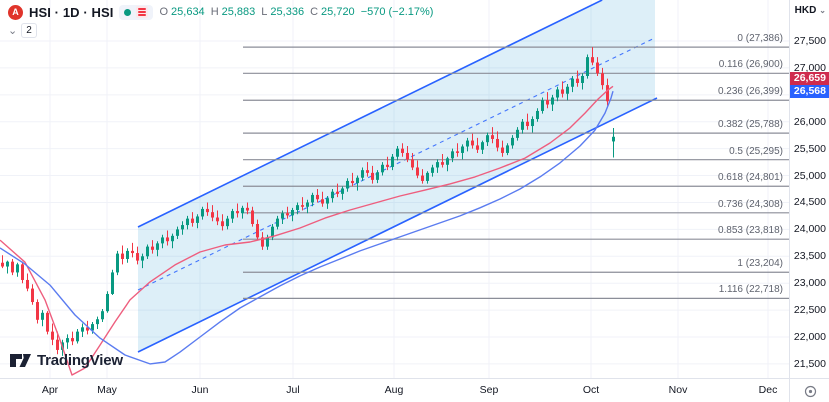  What do you see at coordinates (809, 337) in the screenshot?
I see `price-tick-label: 22,000` at bounding box center [809, 337].